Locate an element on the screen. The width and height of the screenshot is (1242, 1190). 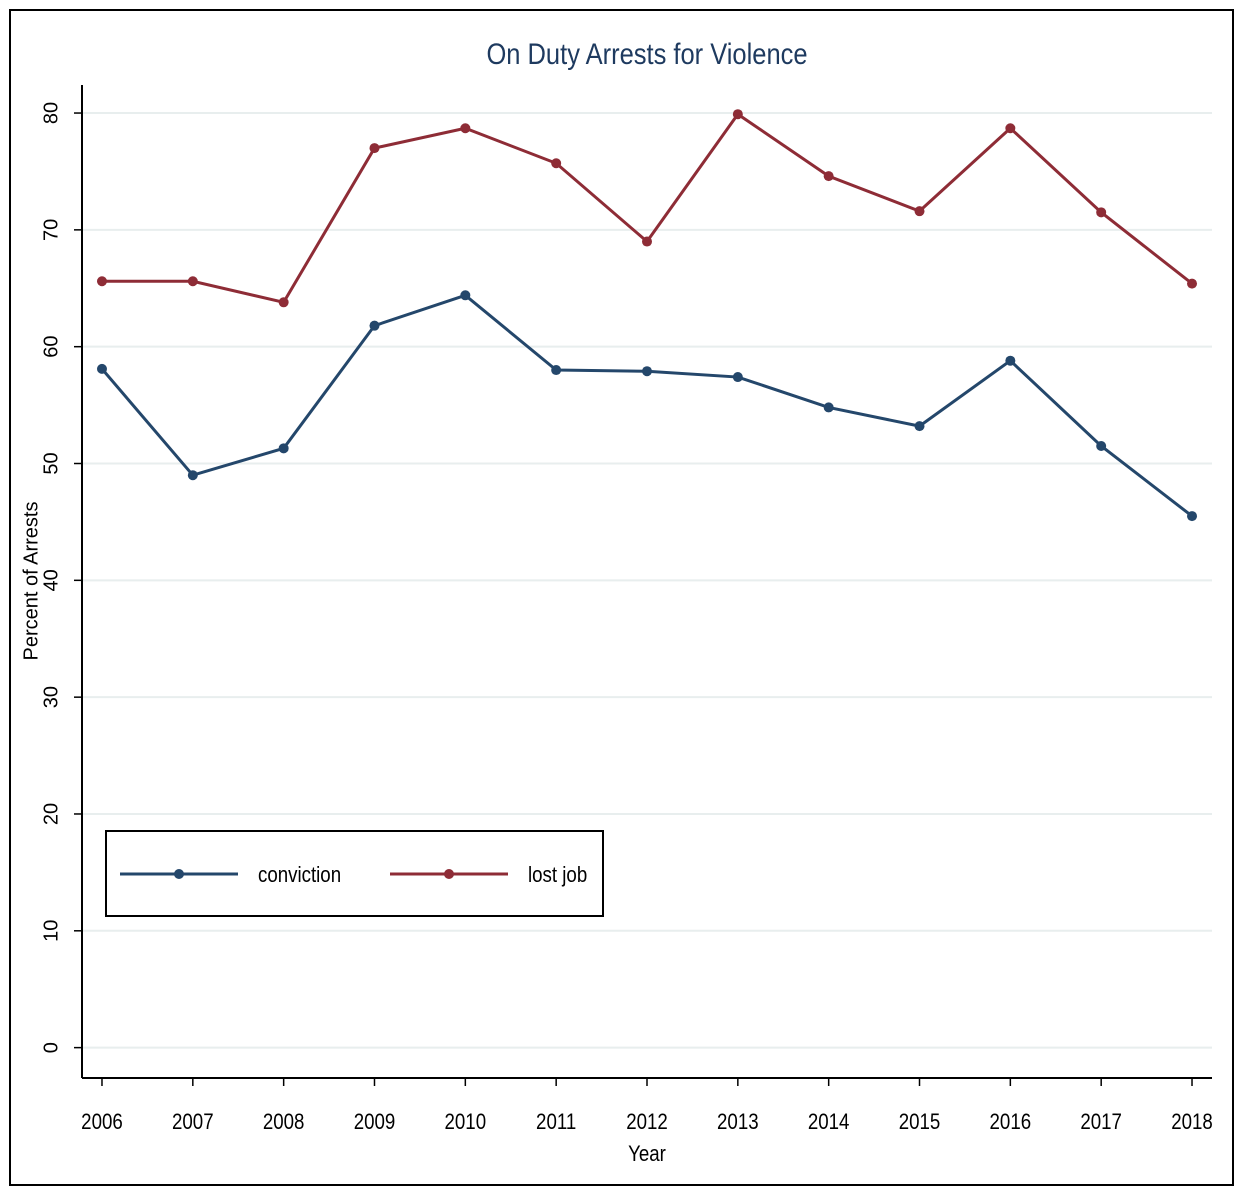
y-tick-label: 30 is located at coordinates (51, 697).